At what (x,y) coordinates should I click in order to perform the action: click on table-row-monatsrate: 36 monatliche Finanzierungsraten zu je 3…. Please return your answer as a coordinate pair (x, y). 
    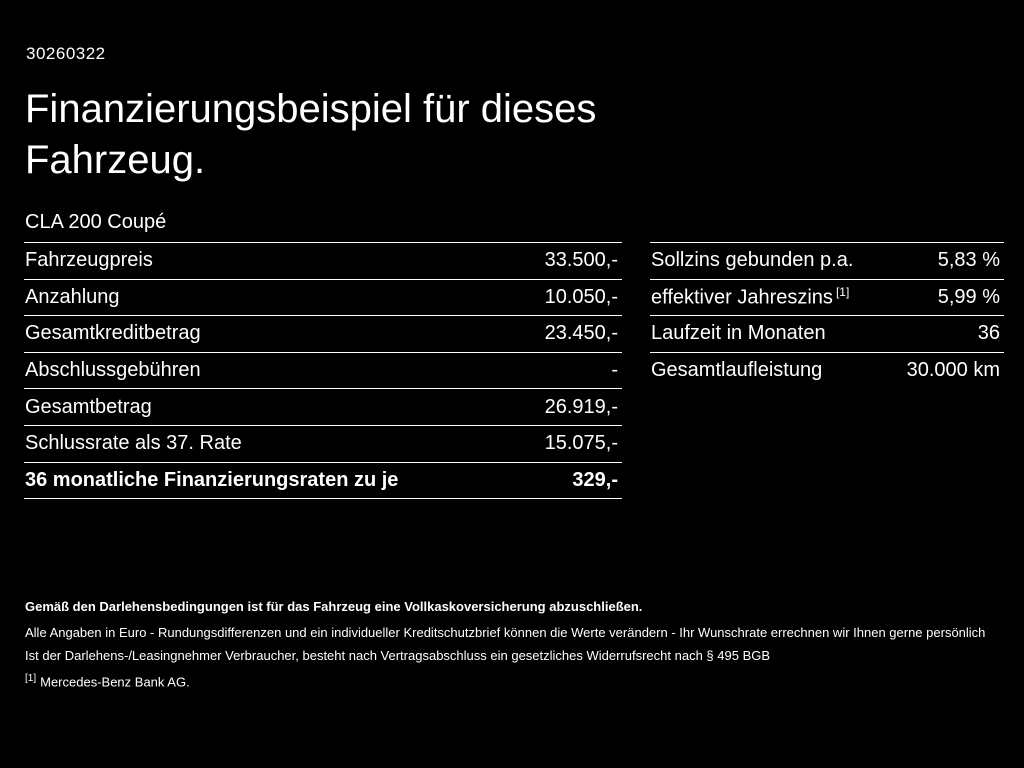
    Looking at the image, I should click on (323, 480).